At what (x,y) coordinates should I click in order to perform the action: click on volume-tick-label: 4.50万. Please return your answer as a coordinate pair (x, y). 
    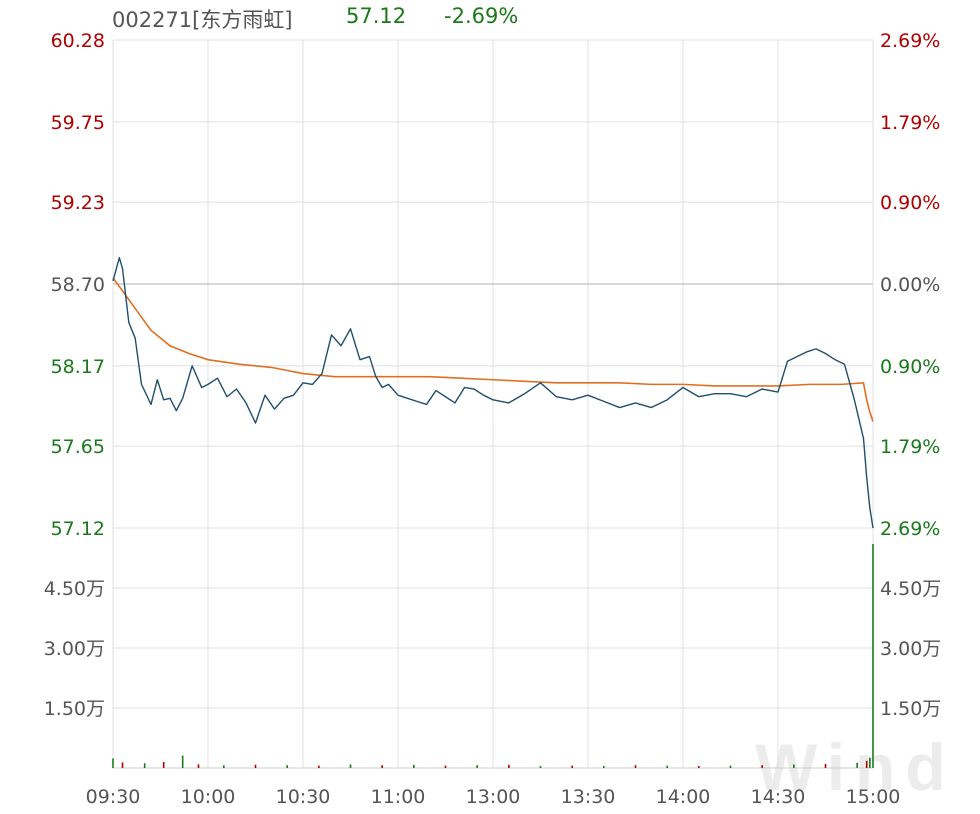
    Looking at the image, I should click on (74, 589).